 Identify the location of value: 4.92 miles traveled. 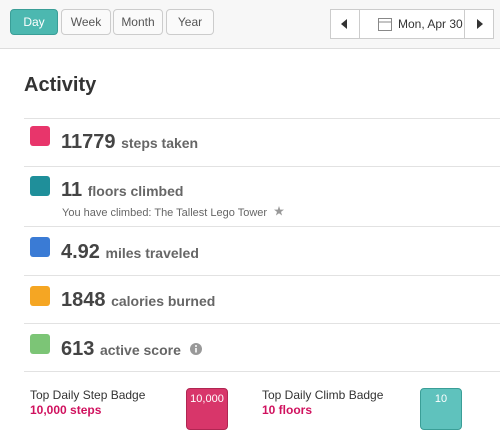
(130, 252).